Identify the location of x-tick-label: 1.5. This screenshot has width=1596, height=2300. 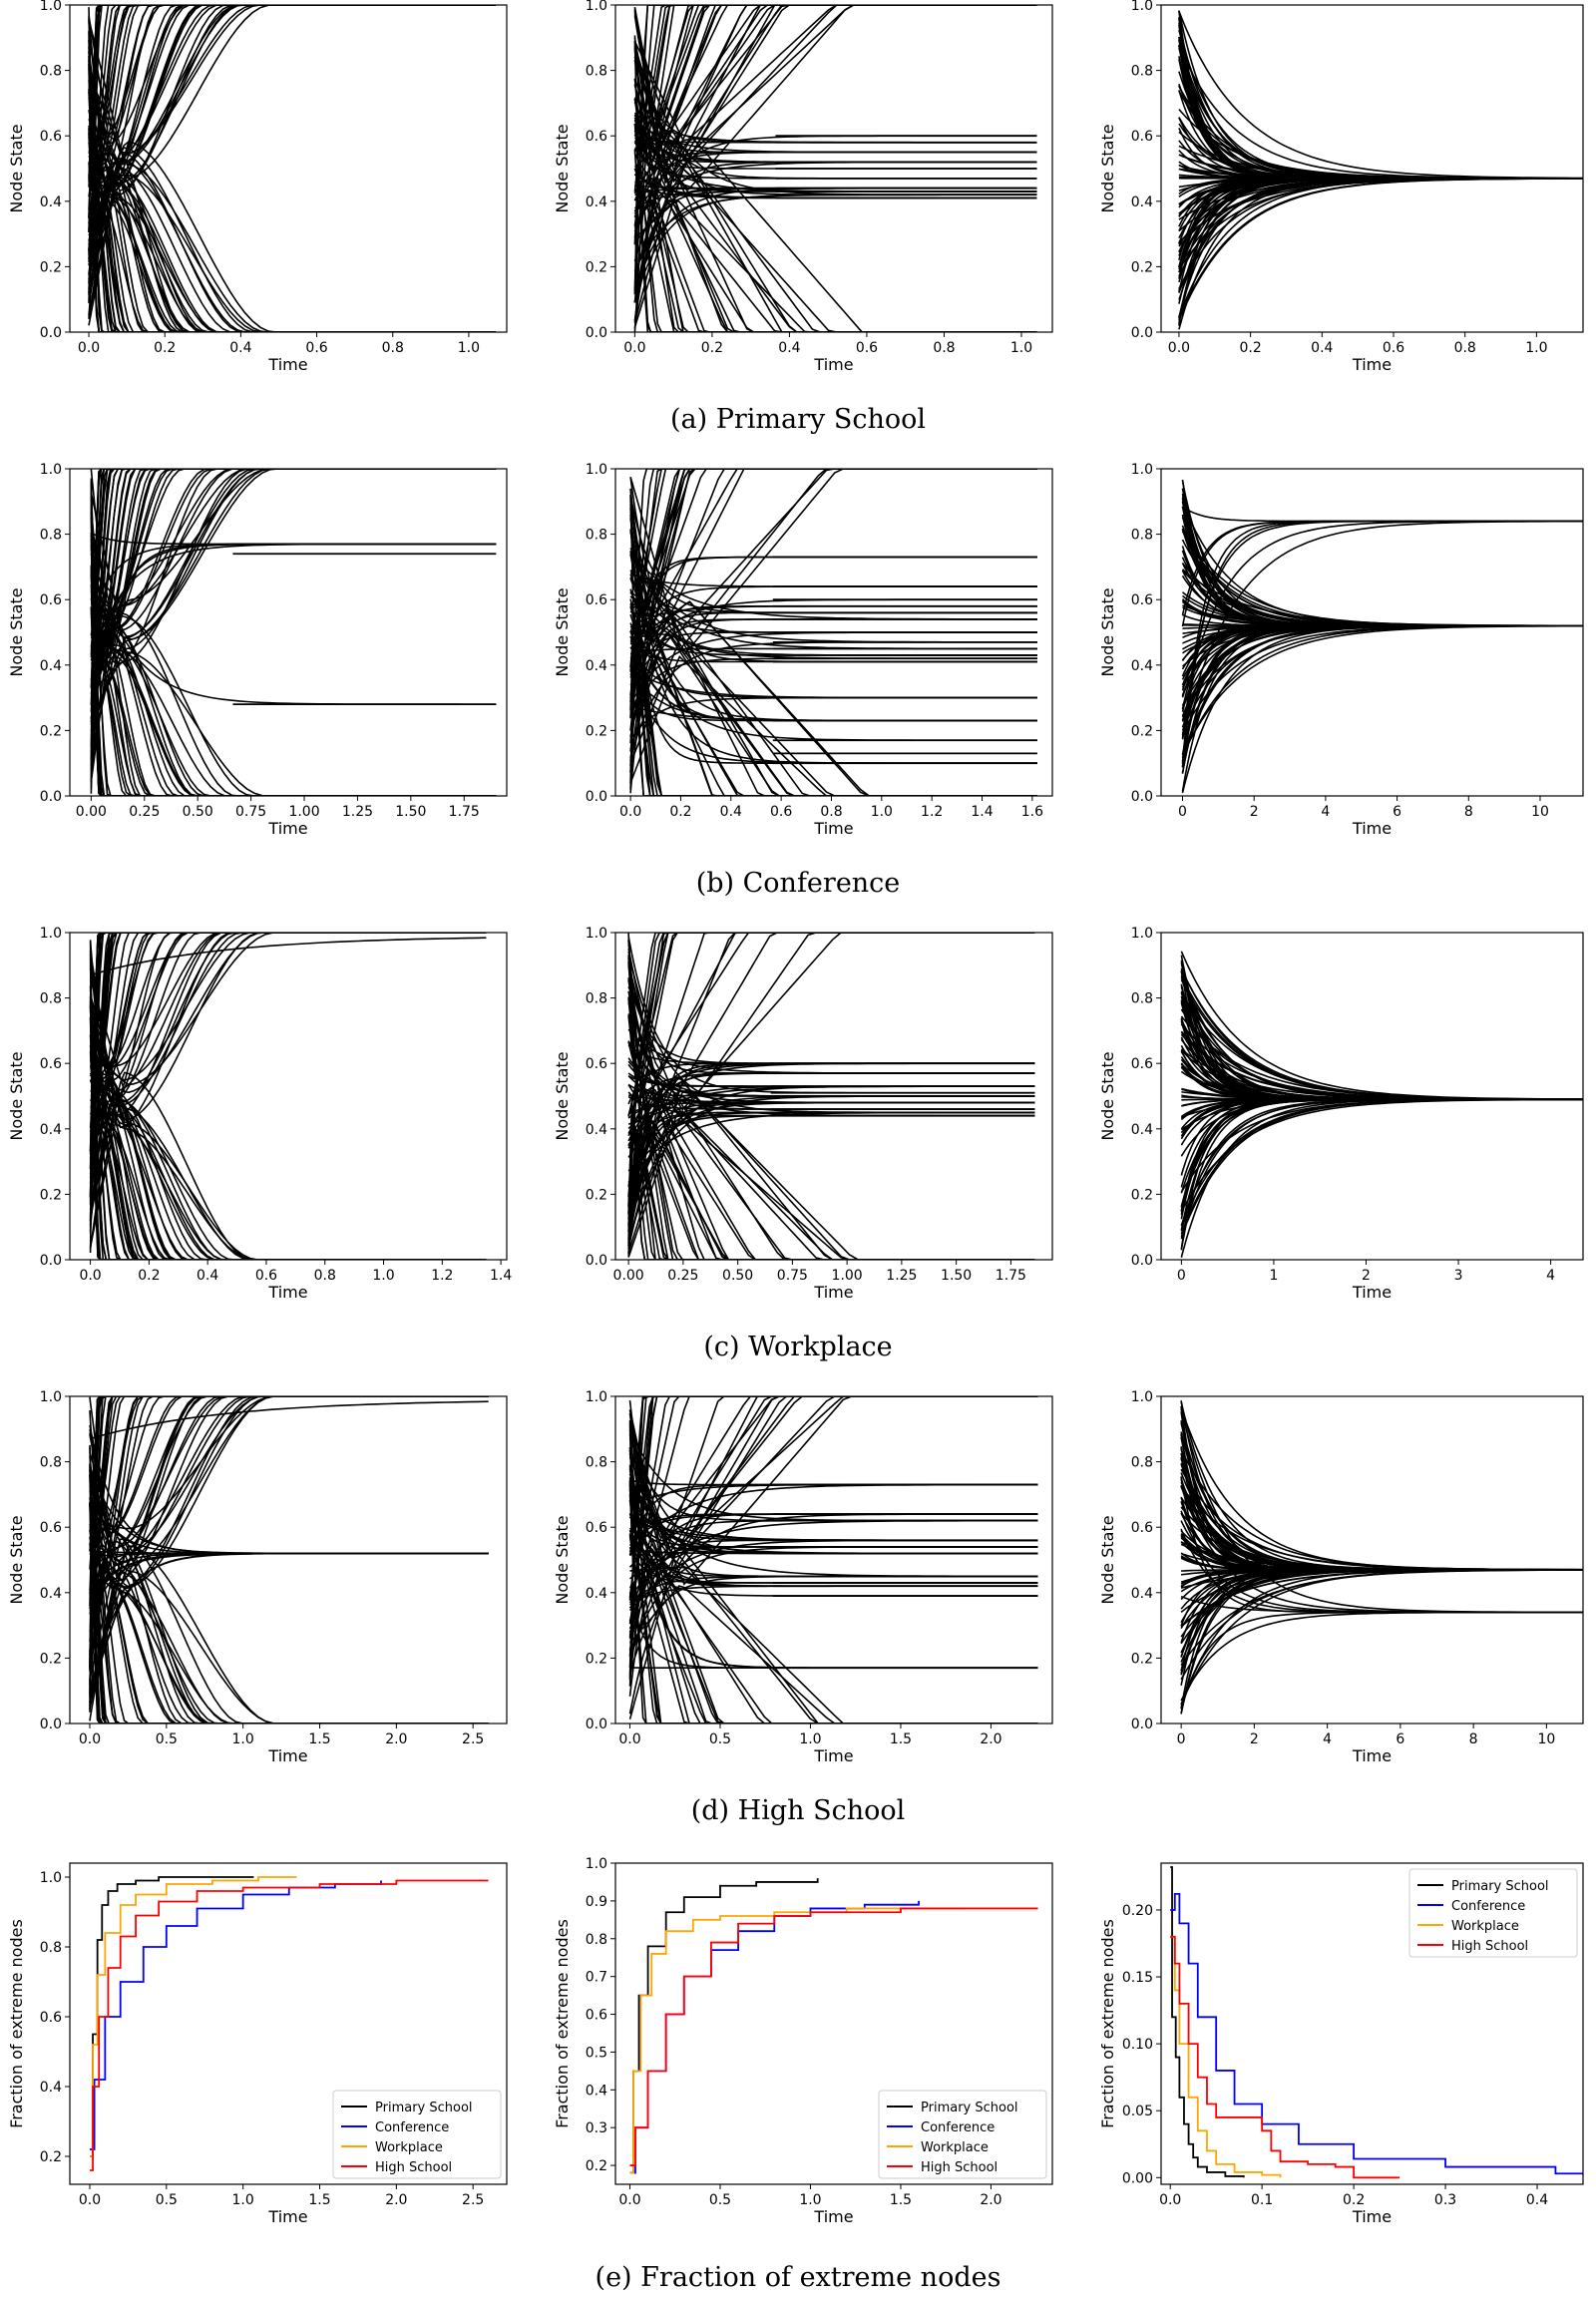
(319, 1739).